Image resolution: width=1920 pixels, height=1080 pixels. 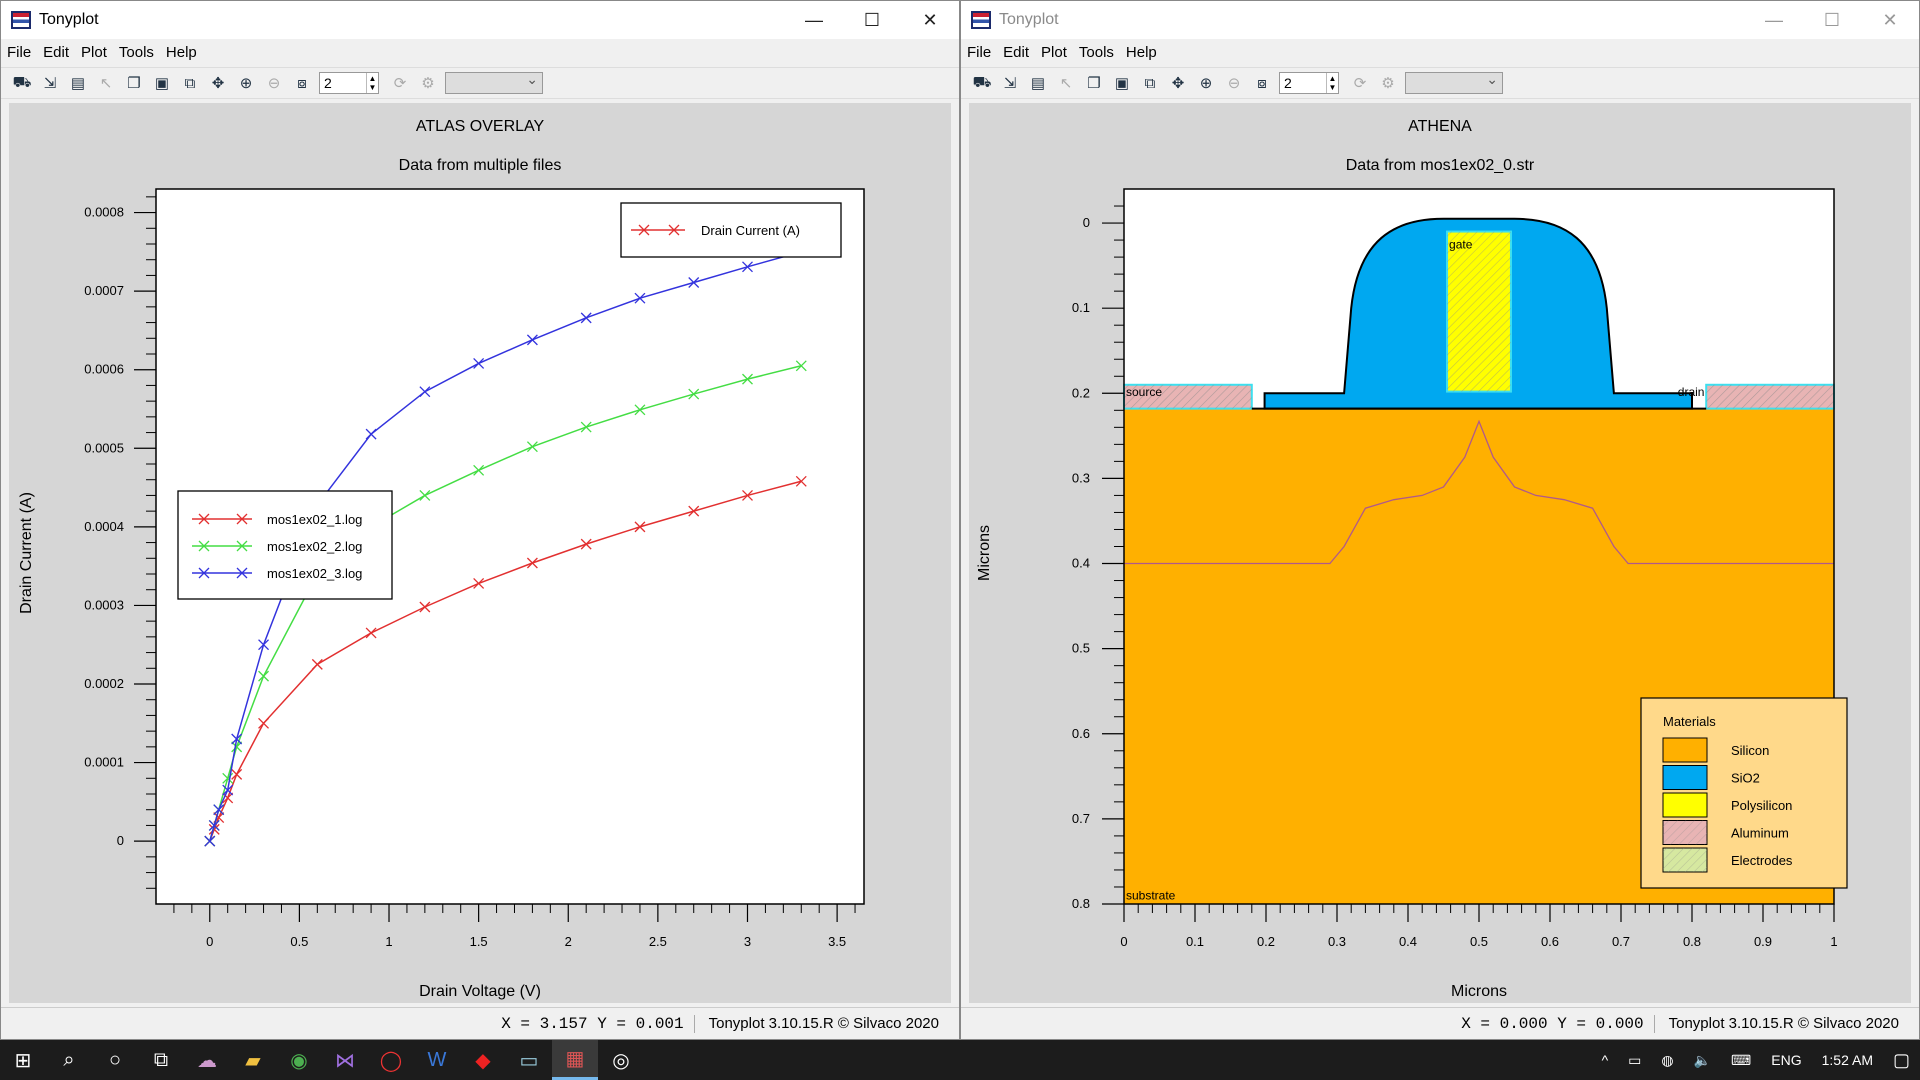 What do you see at coordinates (391, 1060) in the screenshot?
I see `opera-icon: ◯` at bounding box center [391, 1060].